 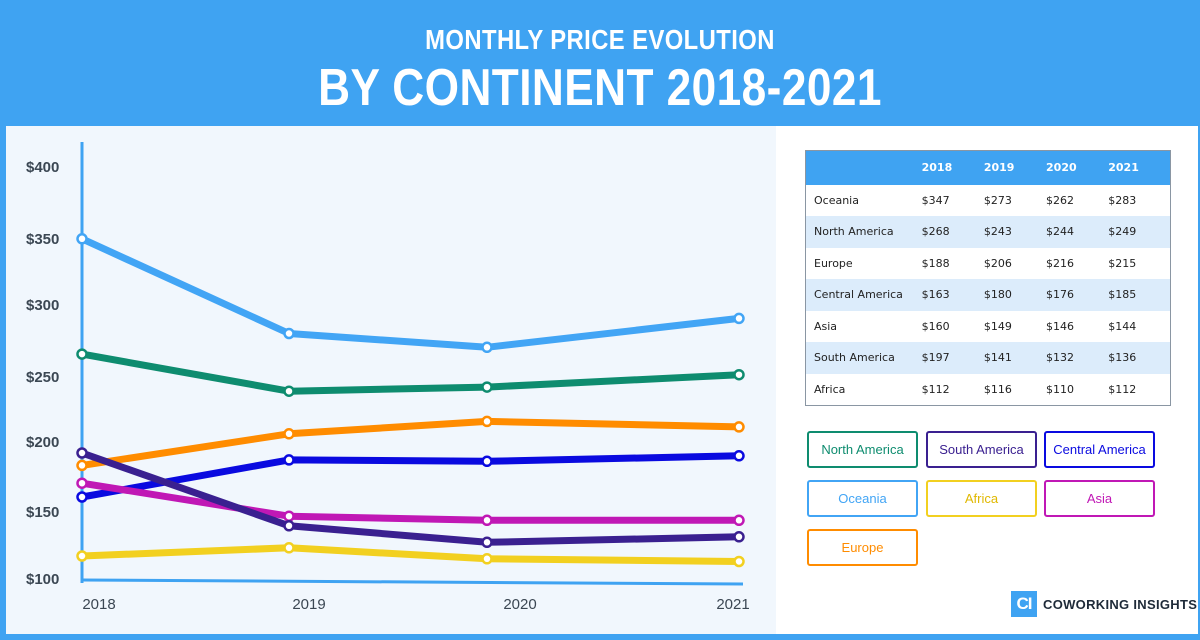 I want to click on legend-item: Africa, so click(x=981, y=498).